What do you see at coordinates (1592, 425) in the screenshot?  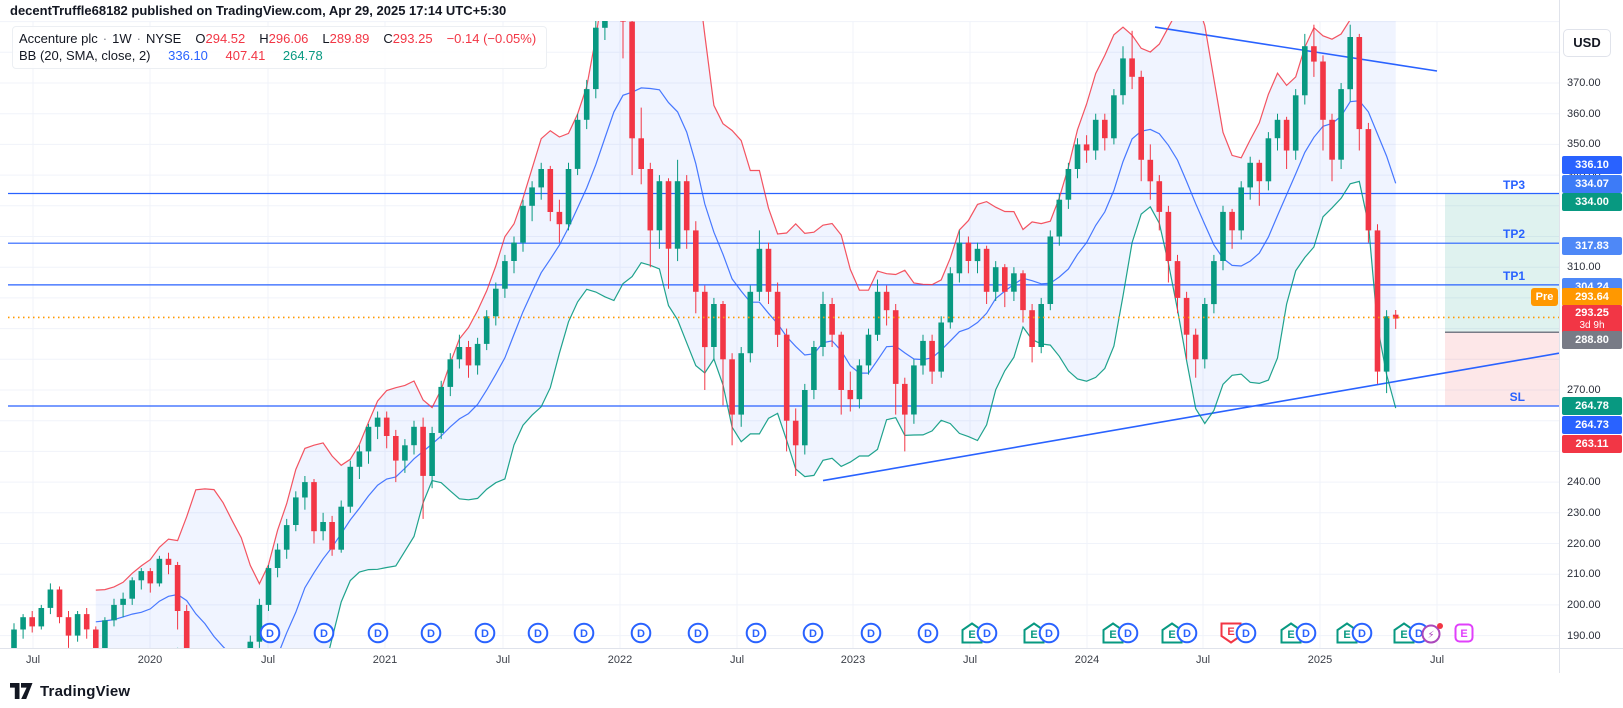 I see `price-label: 264.73` at bounding box center [1592, 425].